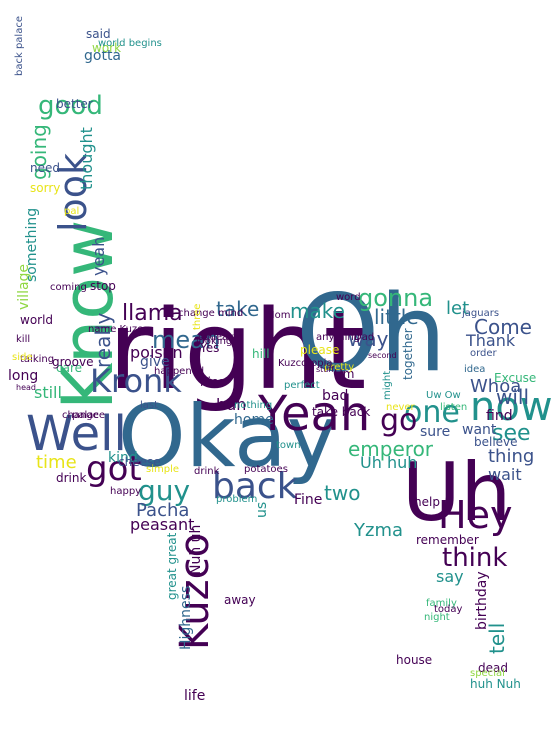 The width and height of the screenshot is (560, 750). I want to click on cloud-word-bad: bad, so click(335, 396).